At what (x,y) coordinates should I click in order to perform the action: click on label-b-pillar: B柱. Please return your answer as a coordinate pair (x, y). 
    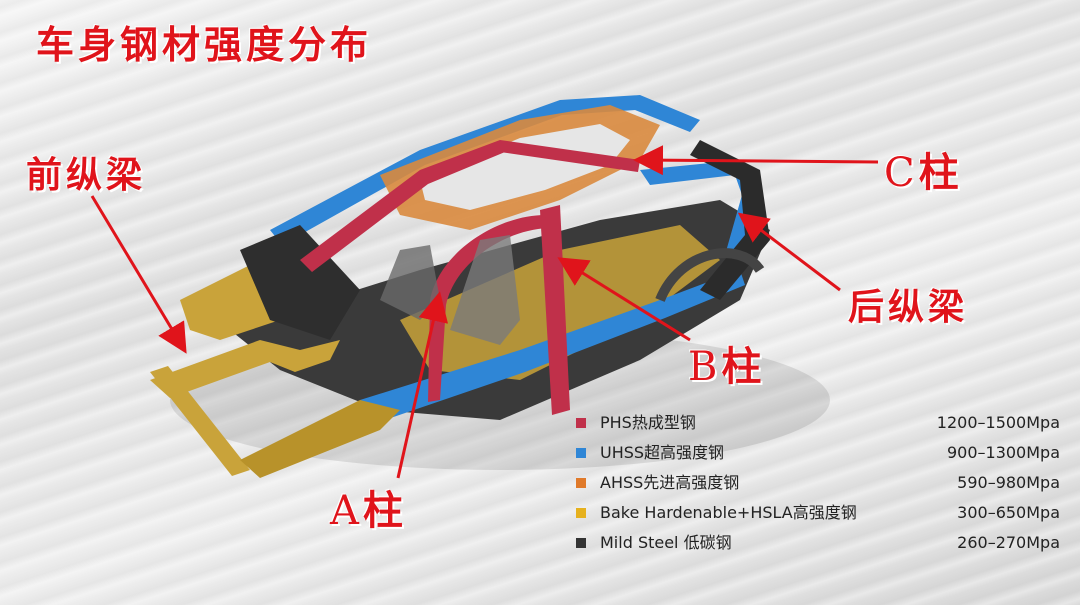
    Looking at the image, I should click on (726, 363).